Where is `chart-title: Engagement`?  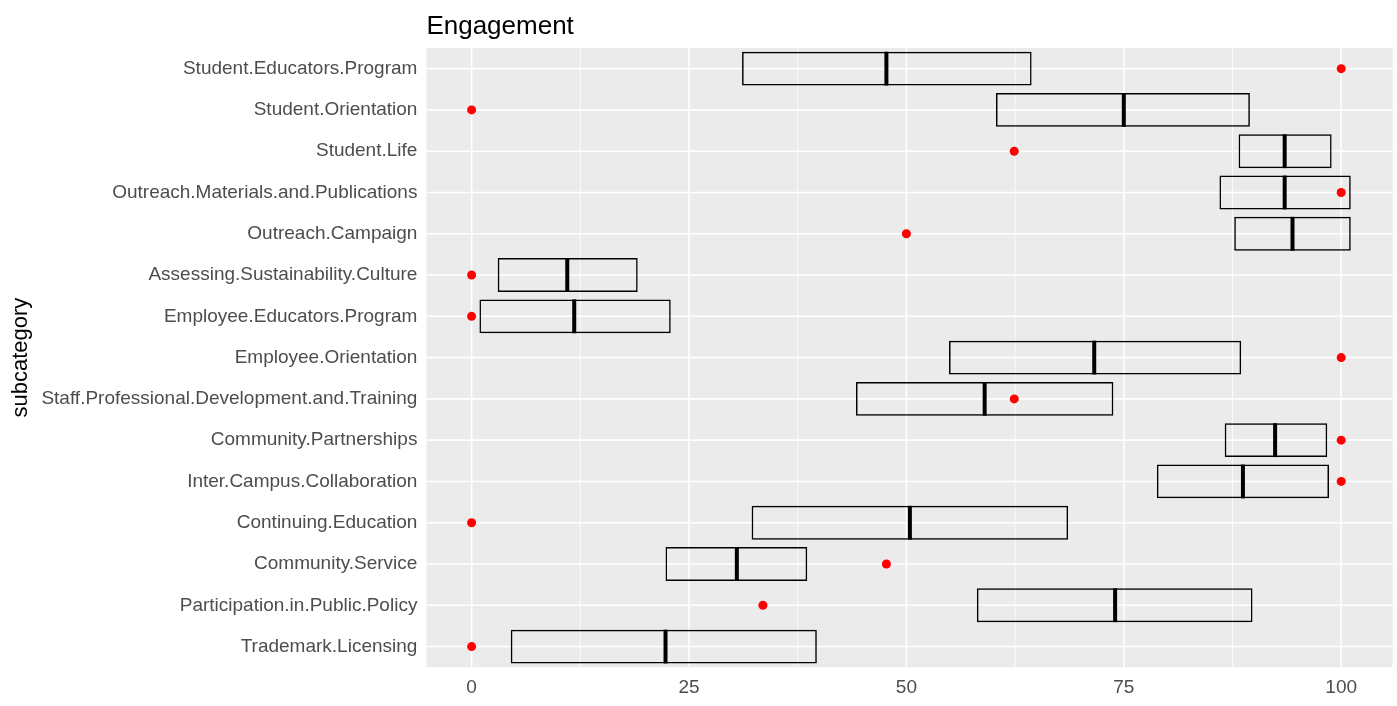 chart-title: Engagement is located at coordinates (500, 25).